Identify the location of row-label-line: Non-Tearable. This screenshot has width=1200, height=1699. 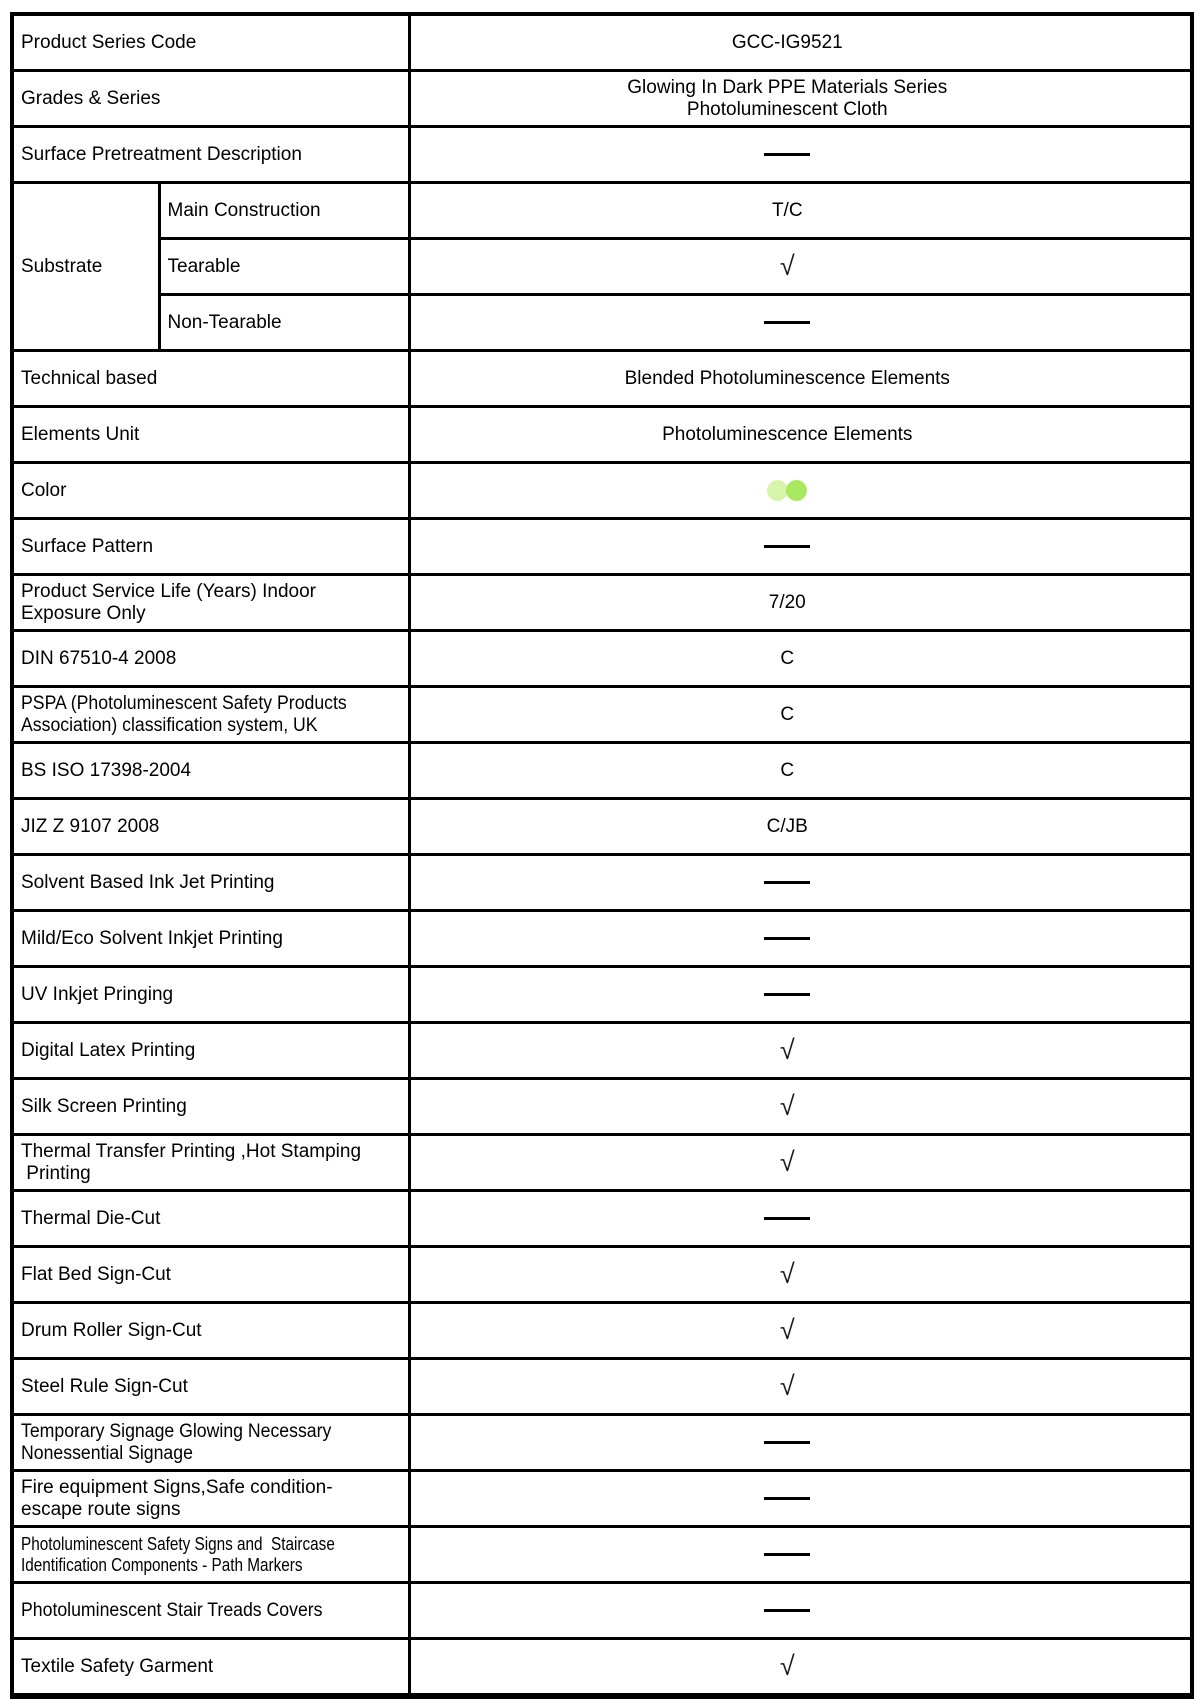
(286, 323).